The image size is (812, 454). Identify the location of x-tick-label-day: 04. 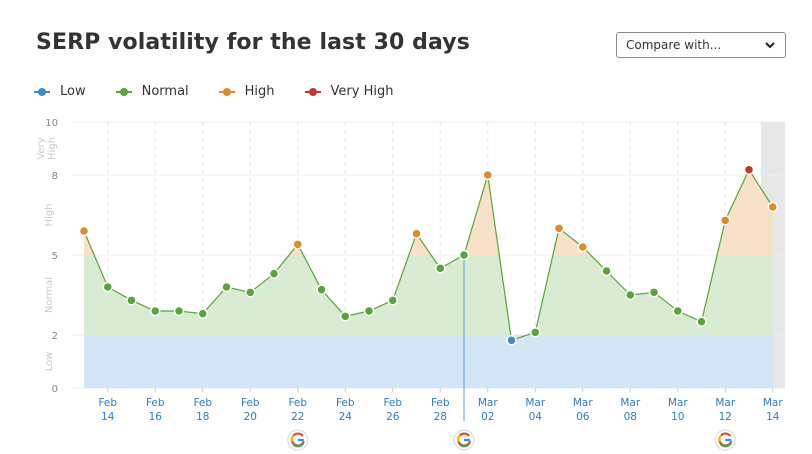
(536, 417).